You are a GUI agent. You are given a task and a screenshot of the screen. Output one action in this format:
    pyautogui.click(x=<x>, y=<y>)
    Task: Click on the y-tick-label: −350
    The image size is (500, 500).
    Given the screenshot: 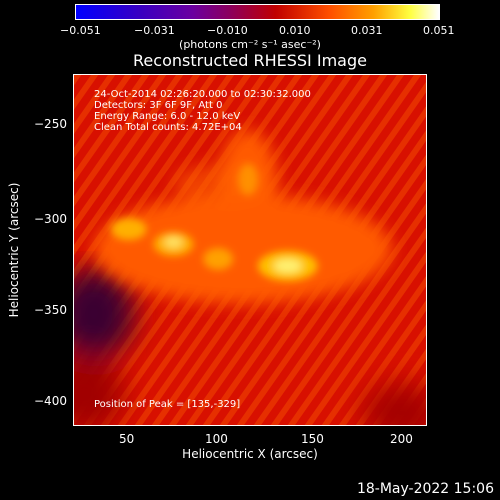 What is the action you would take?
    pyautogui.click(x=50, y=310)
    